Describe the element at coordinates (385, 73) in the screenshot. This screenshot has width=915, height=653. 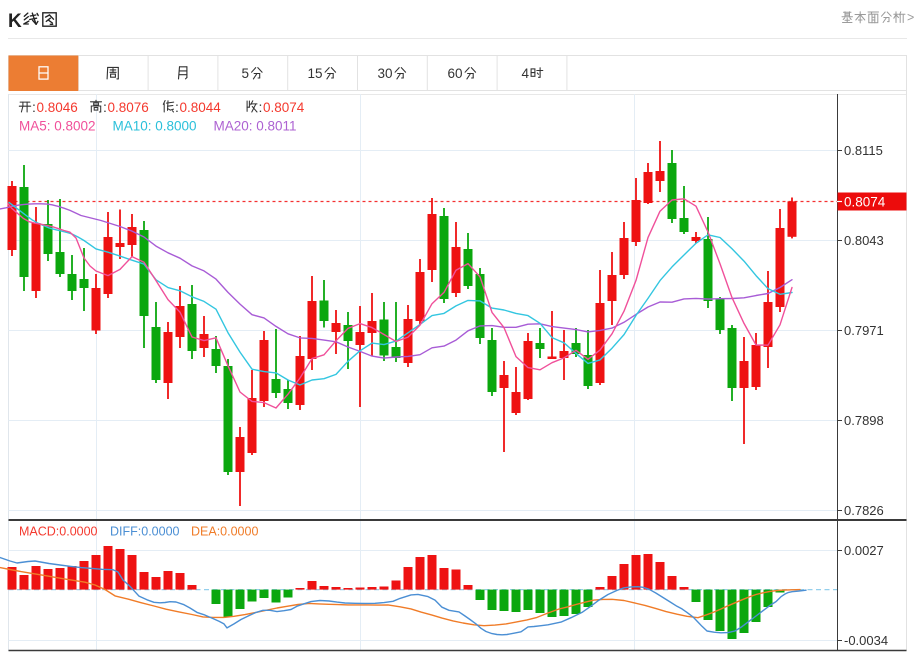
I see `svg-text: 30` at that location.